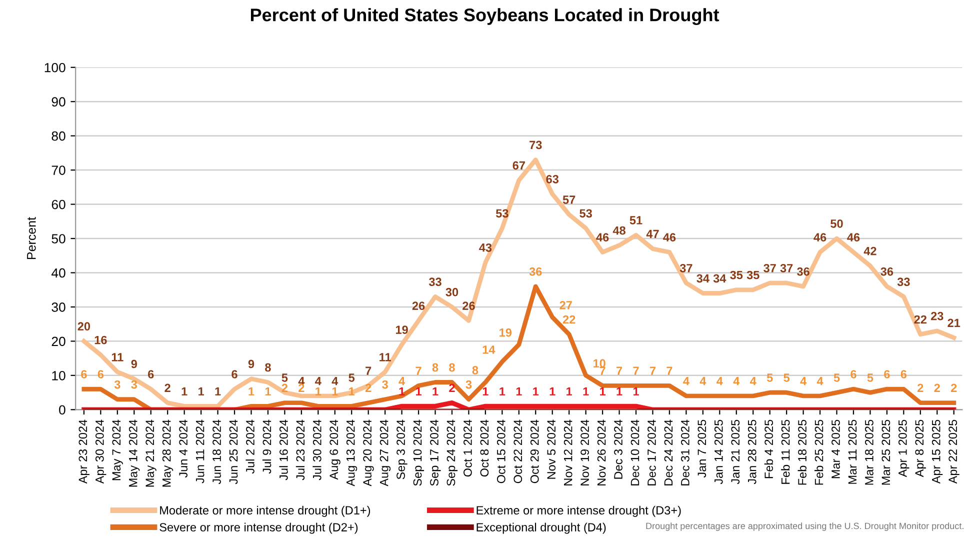 This screenshot has width=969, height=539. What do you see at coordinates (886, 452) in the screenshot?
I see `x-tick-label: Mar 25 2025` at bounding box center [886, 452].